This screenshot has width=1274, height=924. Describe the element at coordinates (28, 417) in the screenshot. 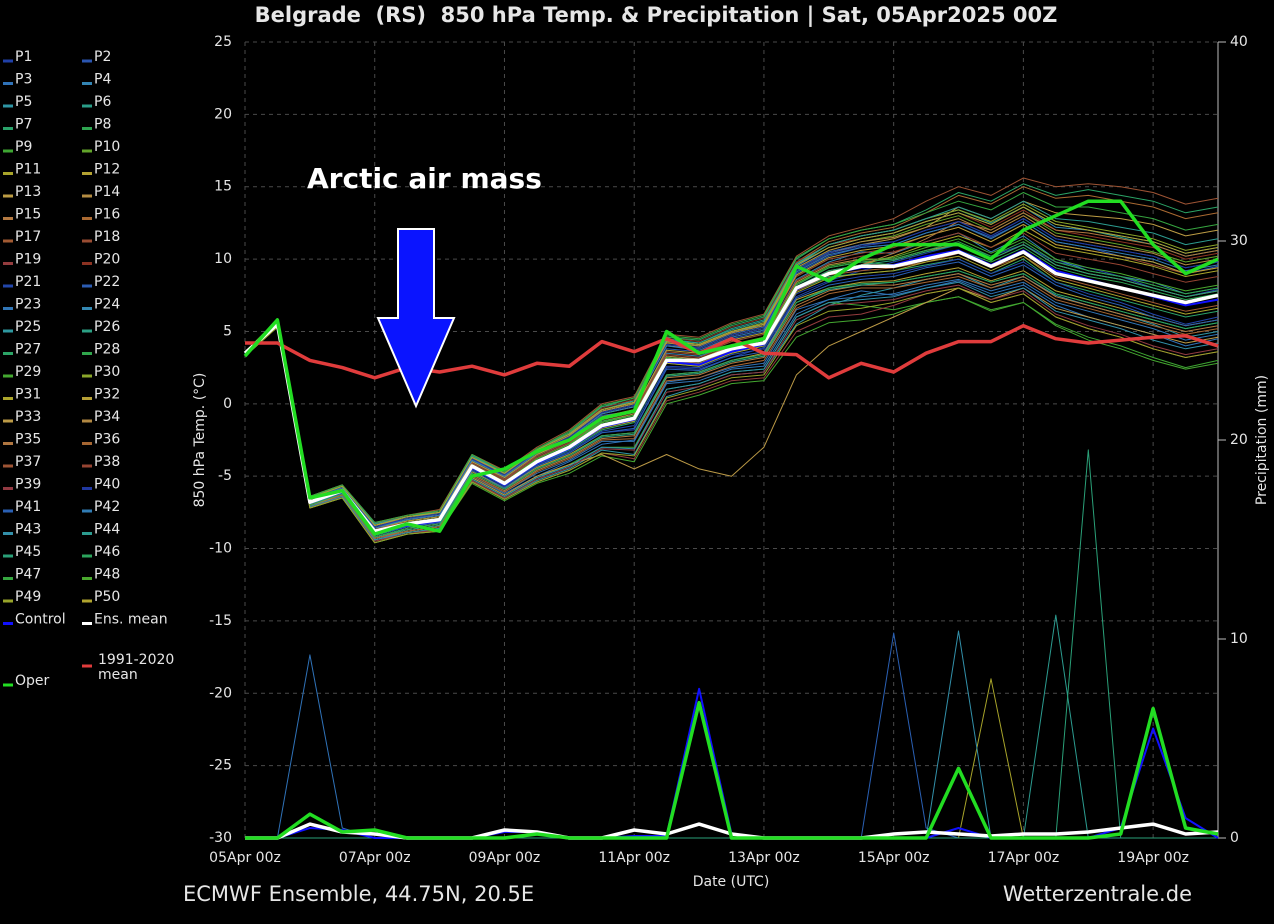

I see `legend-label: P33` at that location.